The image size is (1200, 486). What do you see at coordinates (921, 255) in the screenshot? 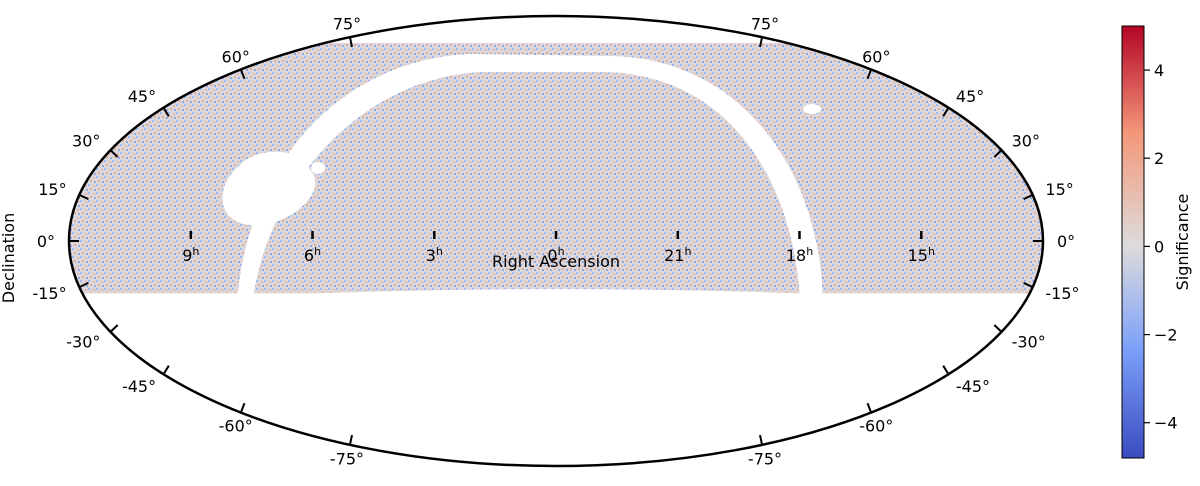
I see `ra-tick-label: 15h` at bounding box center [921, 255].